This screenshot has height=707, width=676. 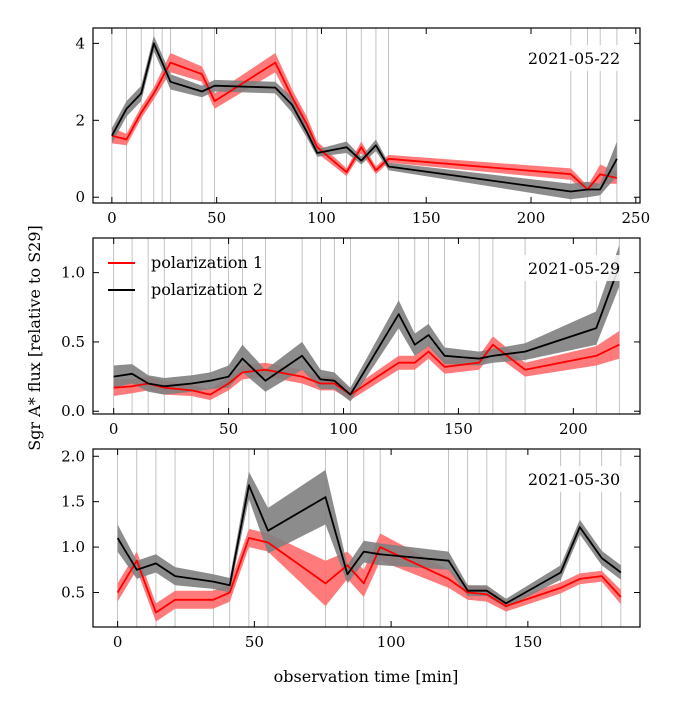 What do you see at coordinates (73, 456) in the screenshot?
I see `y-tick-label: 2.0` at bounding box center [73, 456].